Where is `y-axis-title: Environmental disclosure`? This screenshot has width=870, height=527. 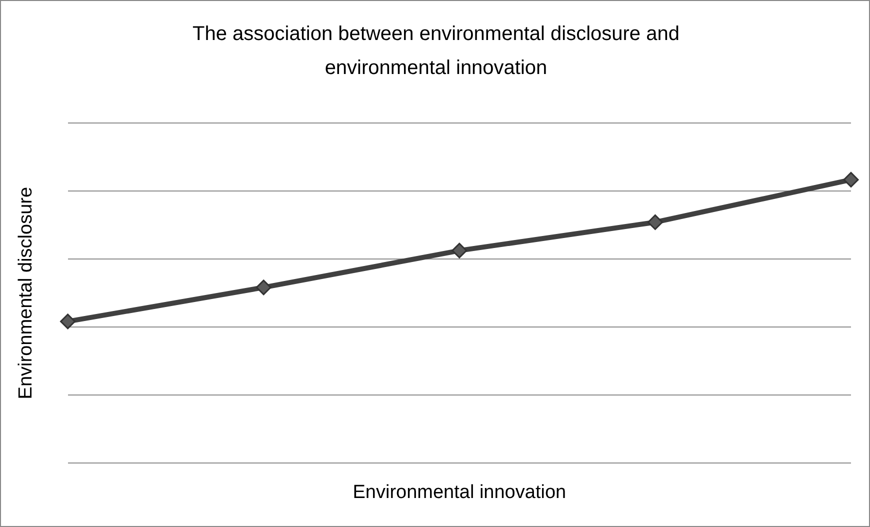
y-axis-title: Environmental disclosure is located at coordinates (26, 293).